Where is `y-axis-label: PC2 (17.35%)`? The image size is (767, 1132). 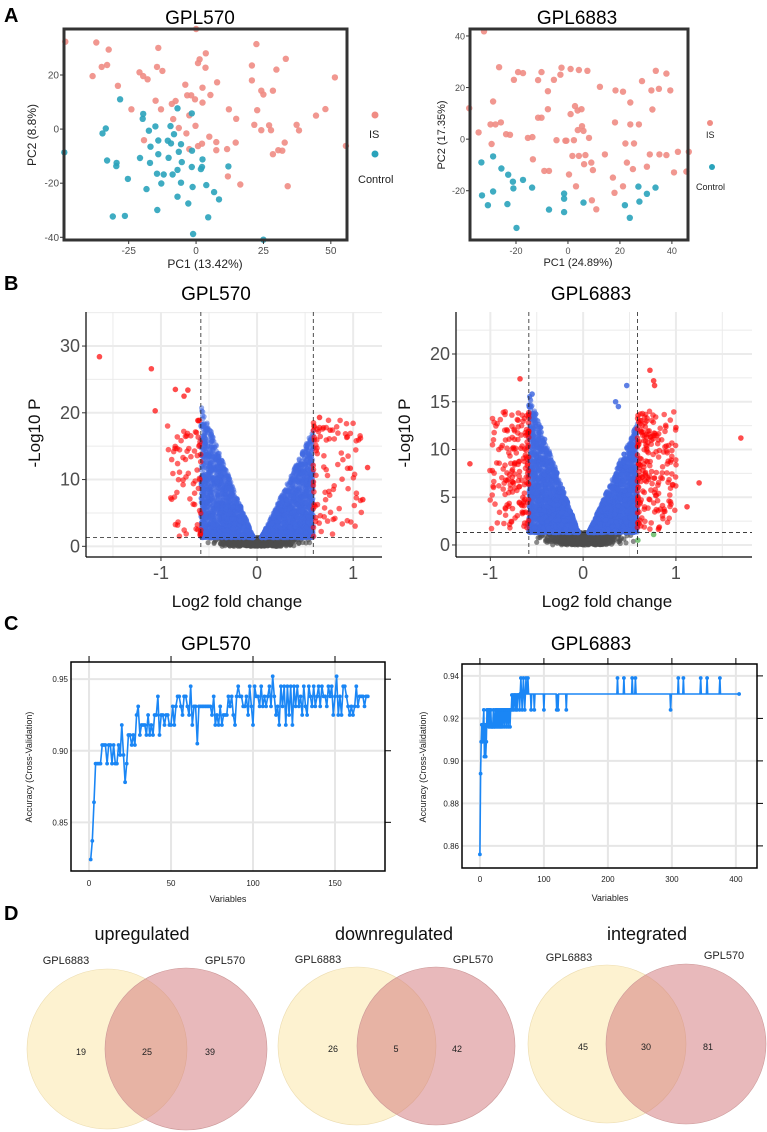
y-axis-label: PC2 (17.35%) is located at coordinates (442, 134).